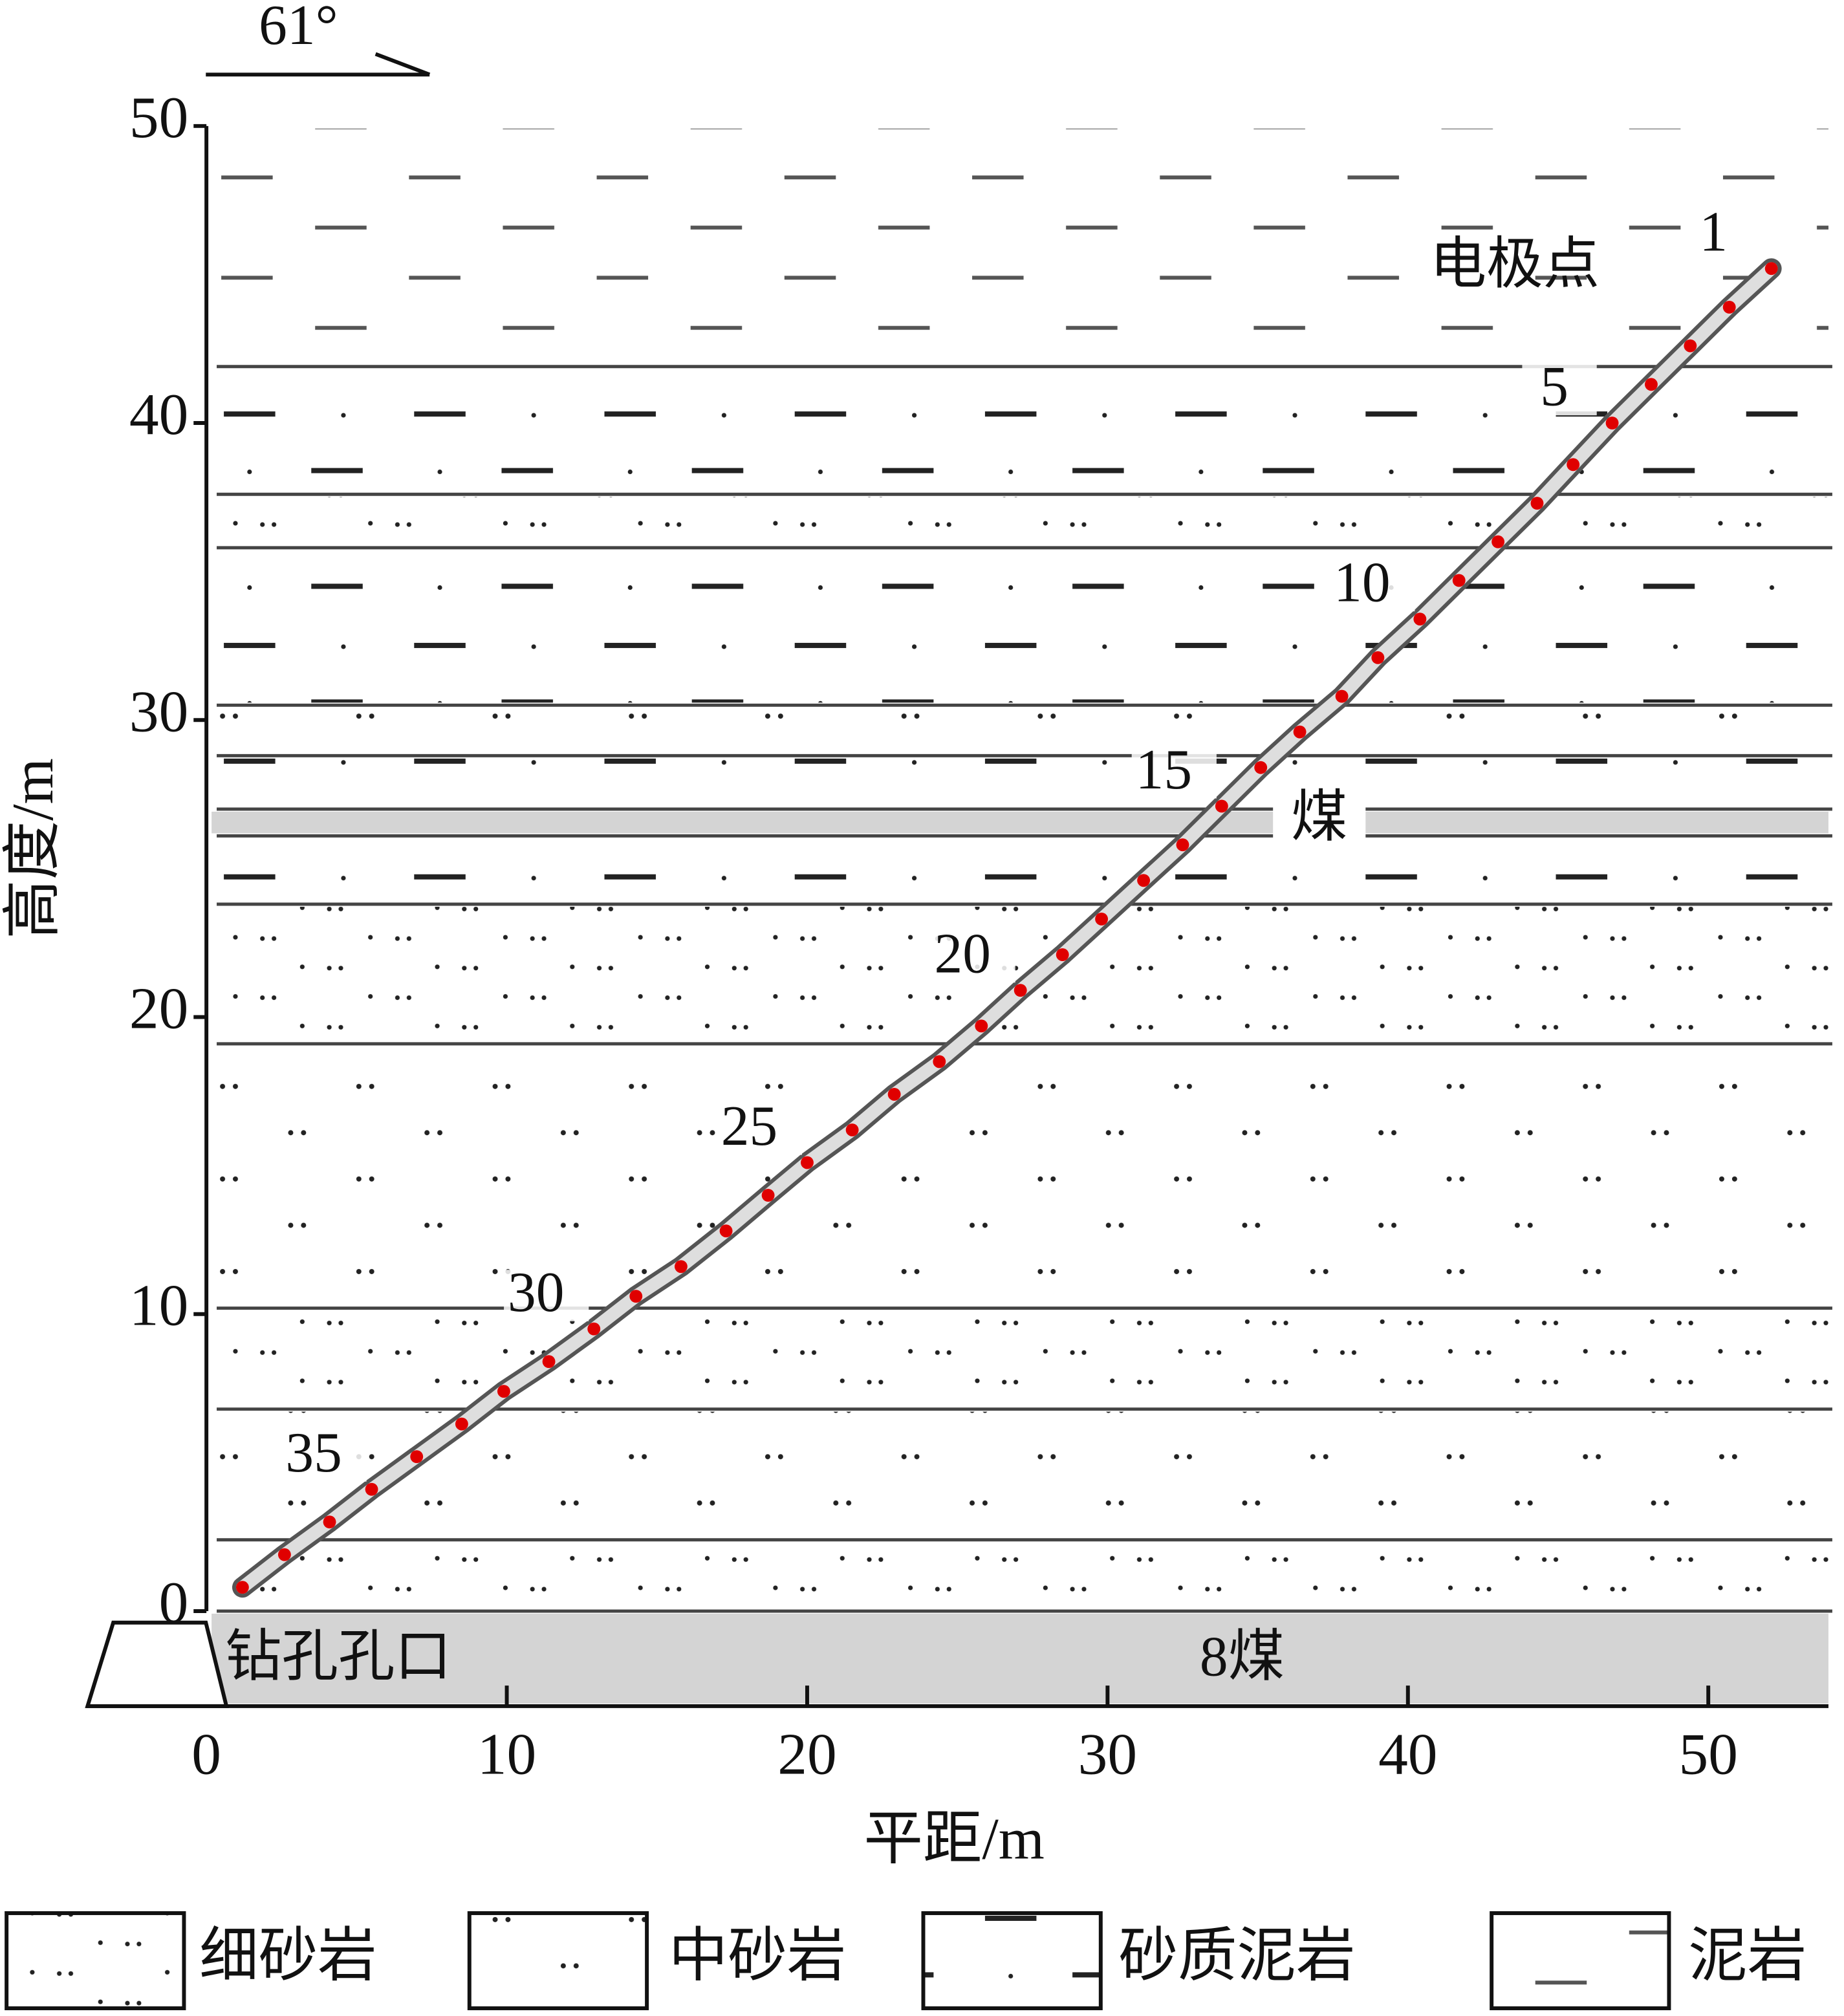  Describe the element at coordinates (288, 1955) in the screenshot. I see `legend-label: 细砂岩` at that location.